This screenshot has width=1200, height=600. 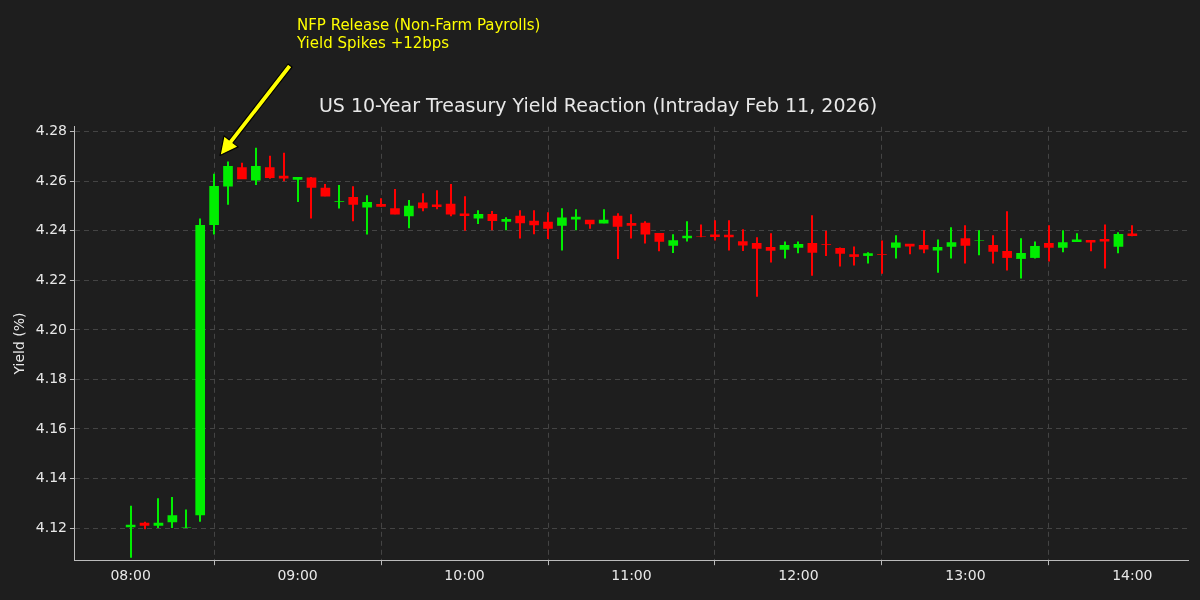 I want to click on y-tick-label: 4.16, so click(x=51, y=427).